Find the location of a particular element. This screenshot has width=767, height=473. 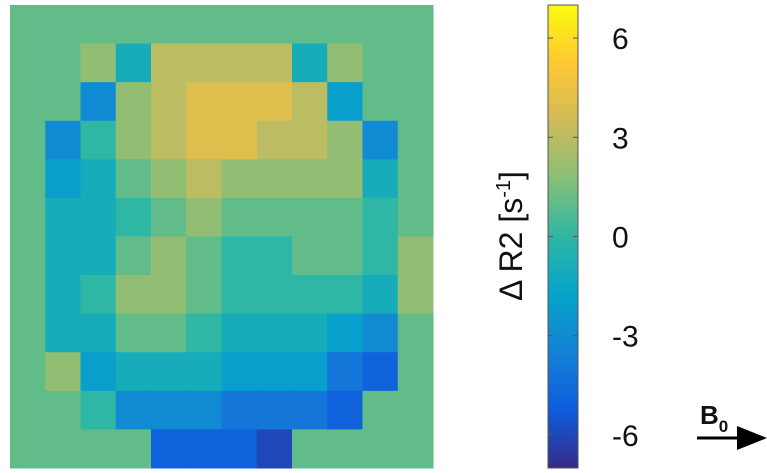

label-text: ] is located at coordinates (511, 175).